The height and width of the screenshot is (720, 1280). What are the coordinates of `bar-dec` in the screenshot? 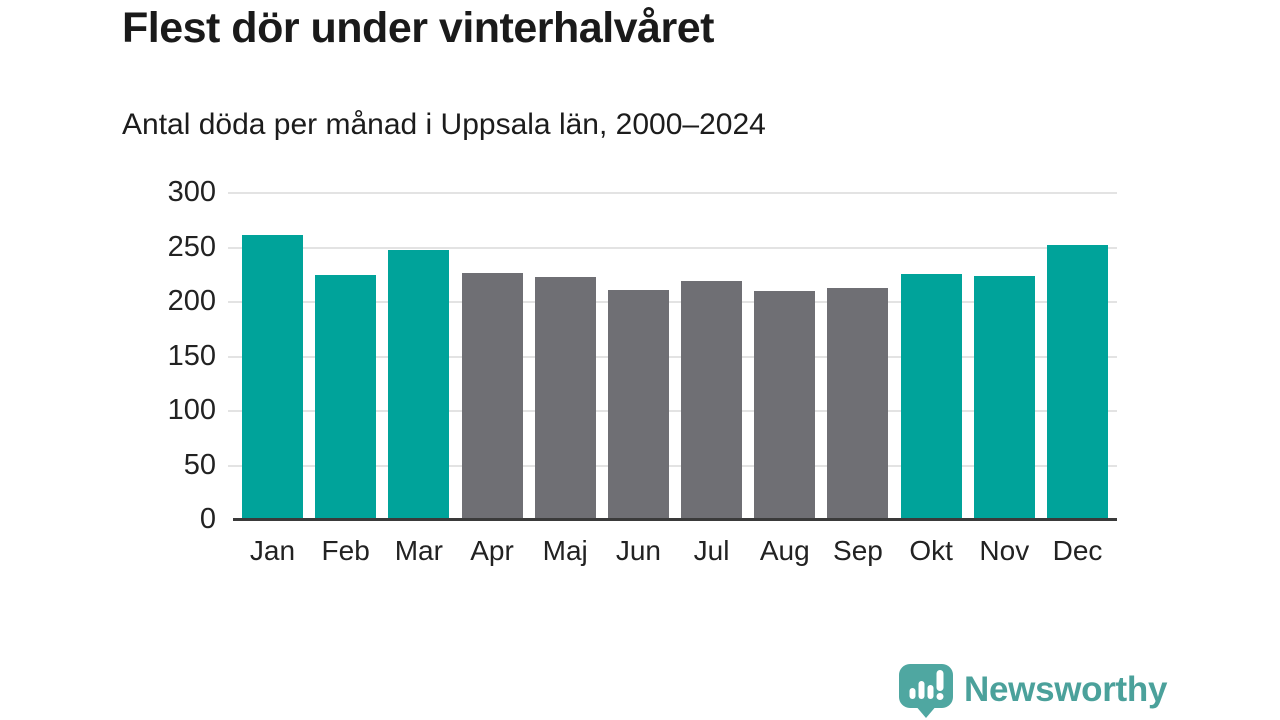 It's located at (1077, 382).